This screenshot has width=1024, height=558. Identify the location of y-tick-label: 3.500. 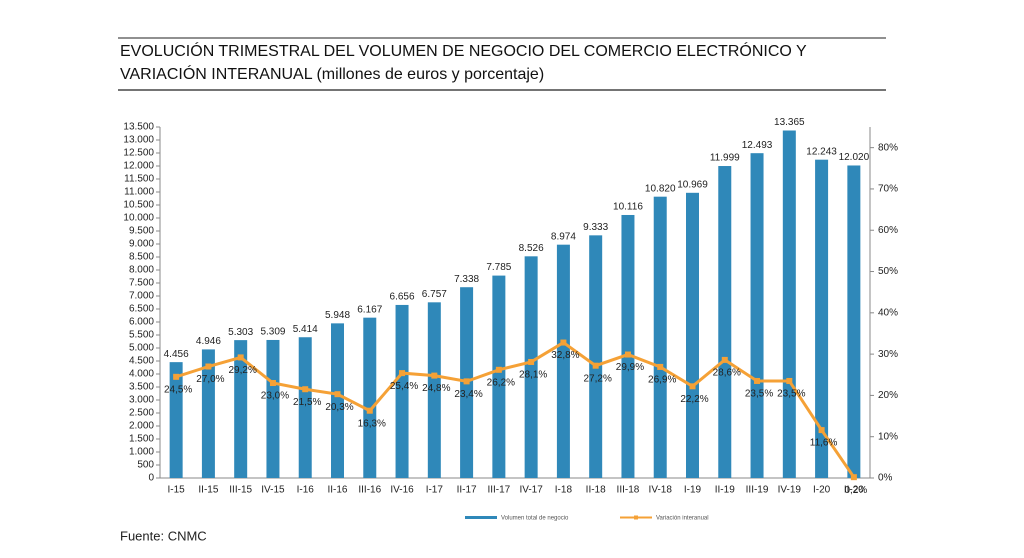
(141, 387).